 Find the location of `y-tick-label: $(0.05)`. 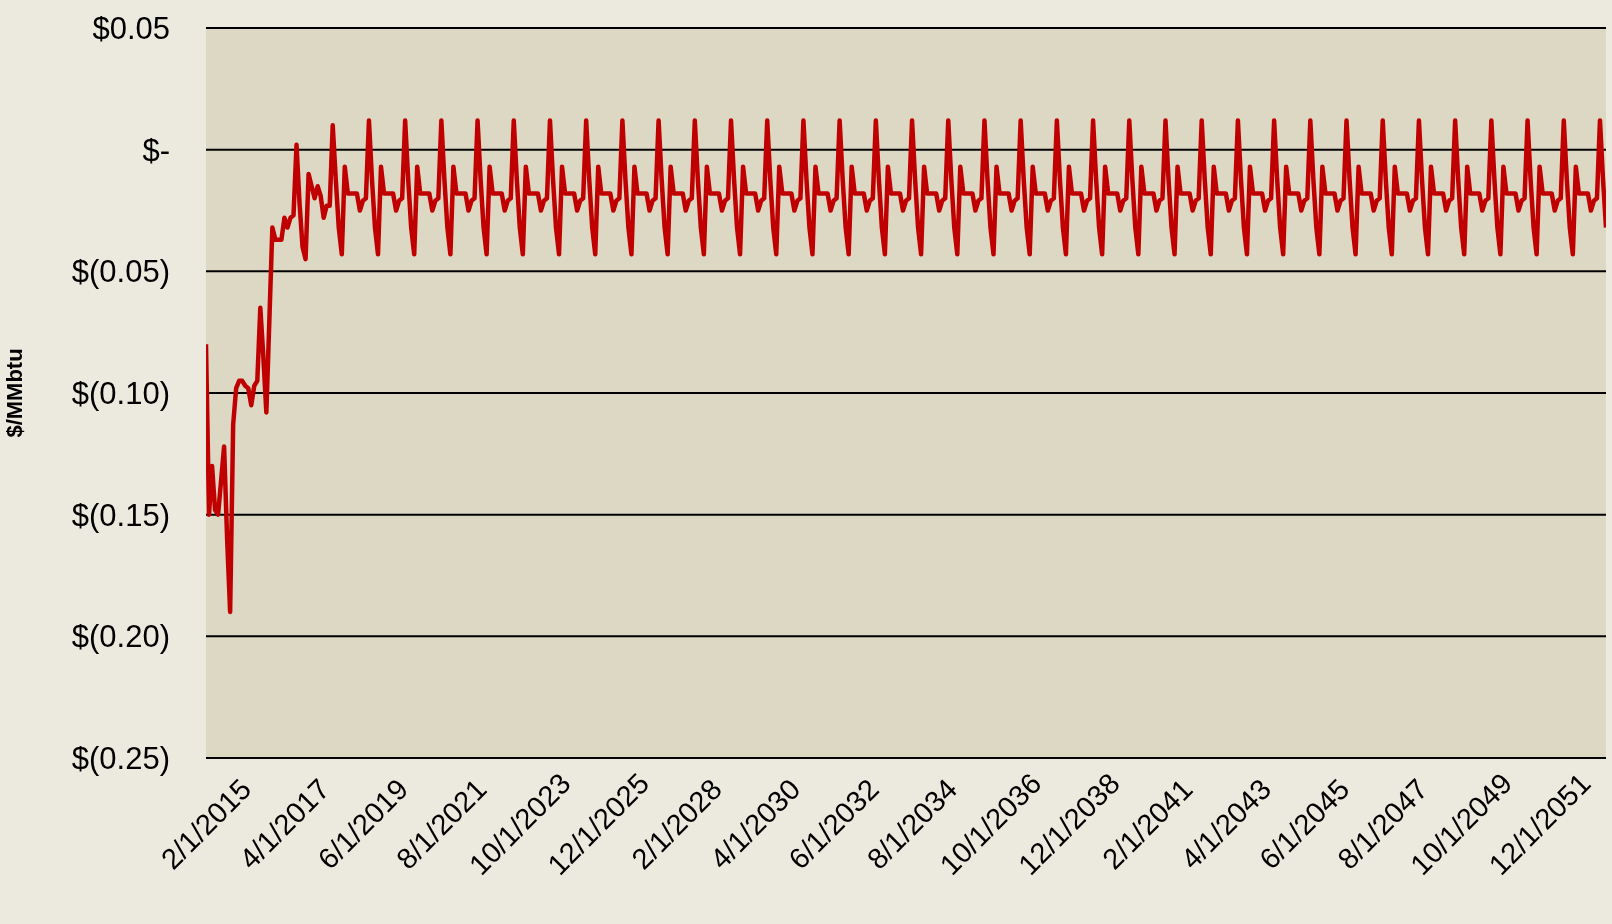

y-tick-label: $(0.05) is located at coordinates (120, 272).